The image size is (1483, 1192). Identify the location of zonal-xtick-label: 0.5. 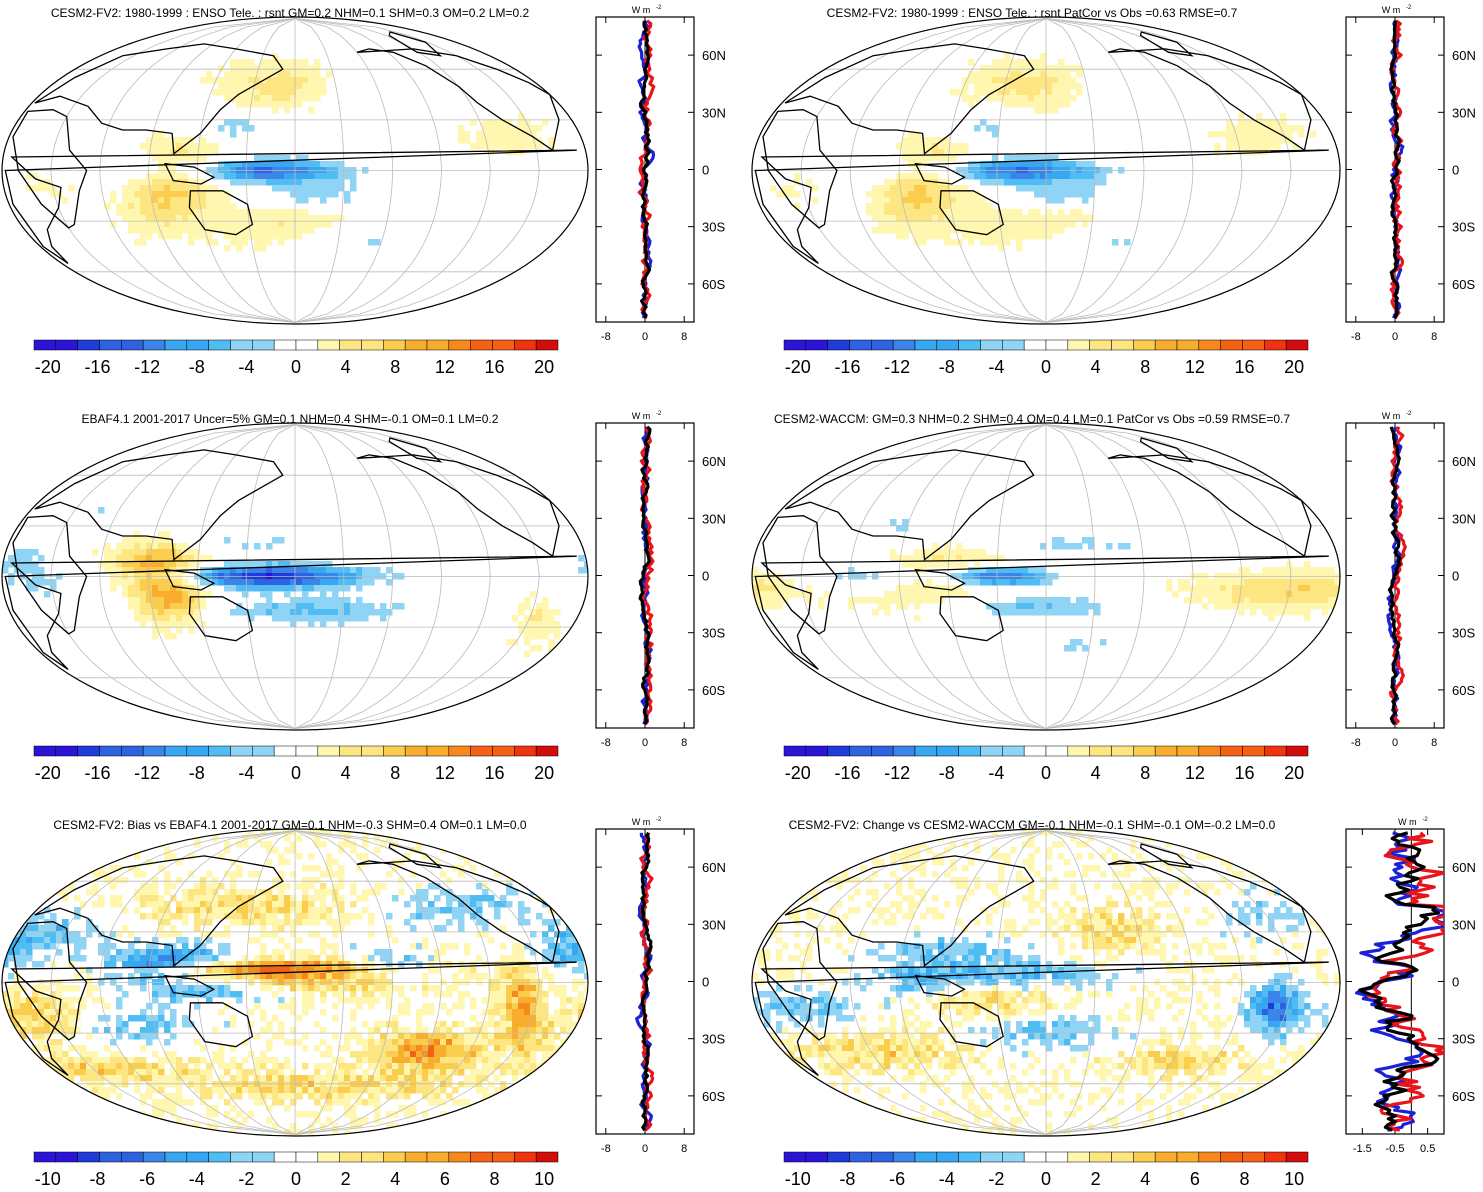
(1427, 1149).